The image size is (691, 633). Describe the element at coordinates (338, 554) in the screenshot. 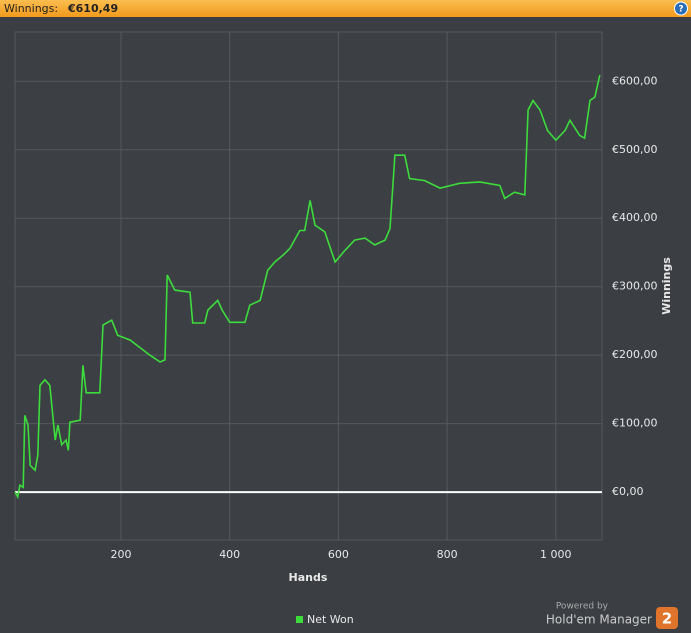

I see `x-tick-label: 600` at that location.